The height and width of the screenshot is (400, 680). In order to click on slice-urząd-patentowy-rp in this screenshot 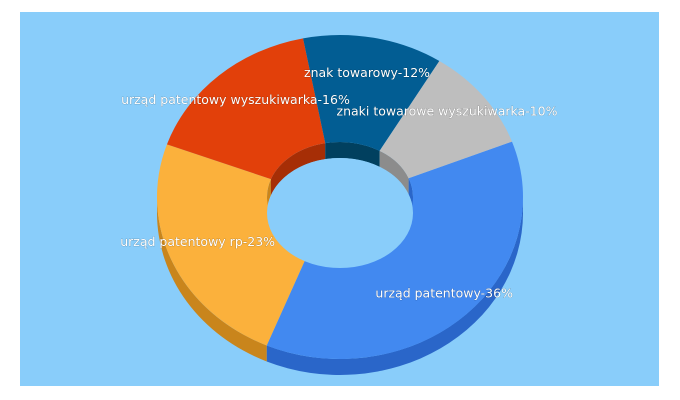, I will do `click(234, 245)`.